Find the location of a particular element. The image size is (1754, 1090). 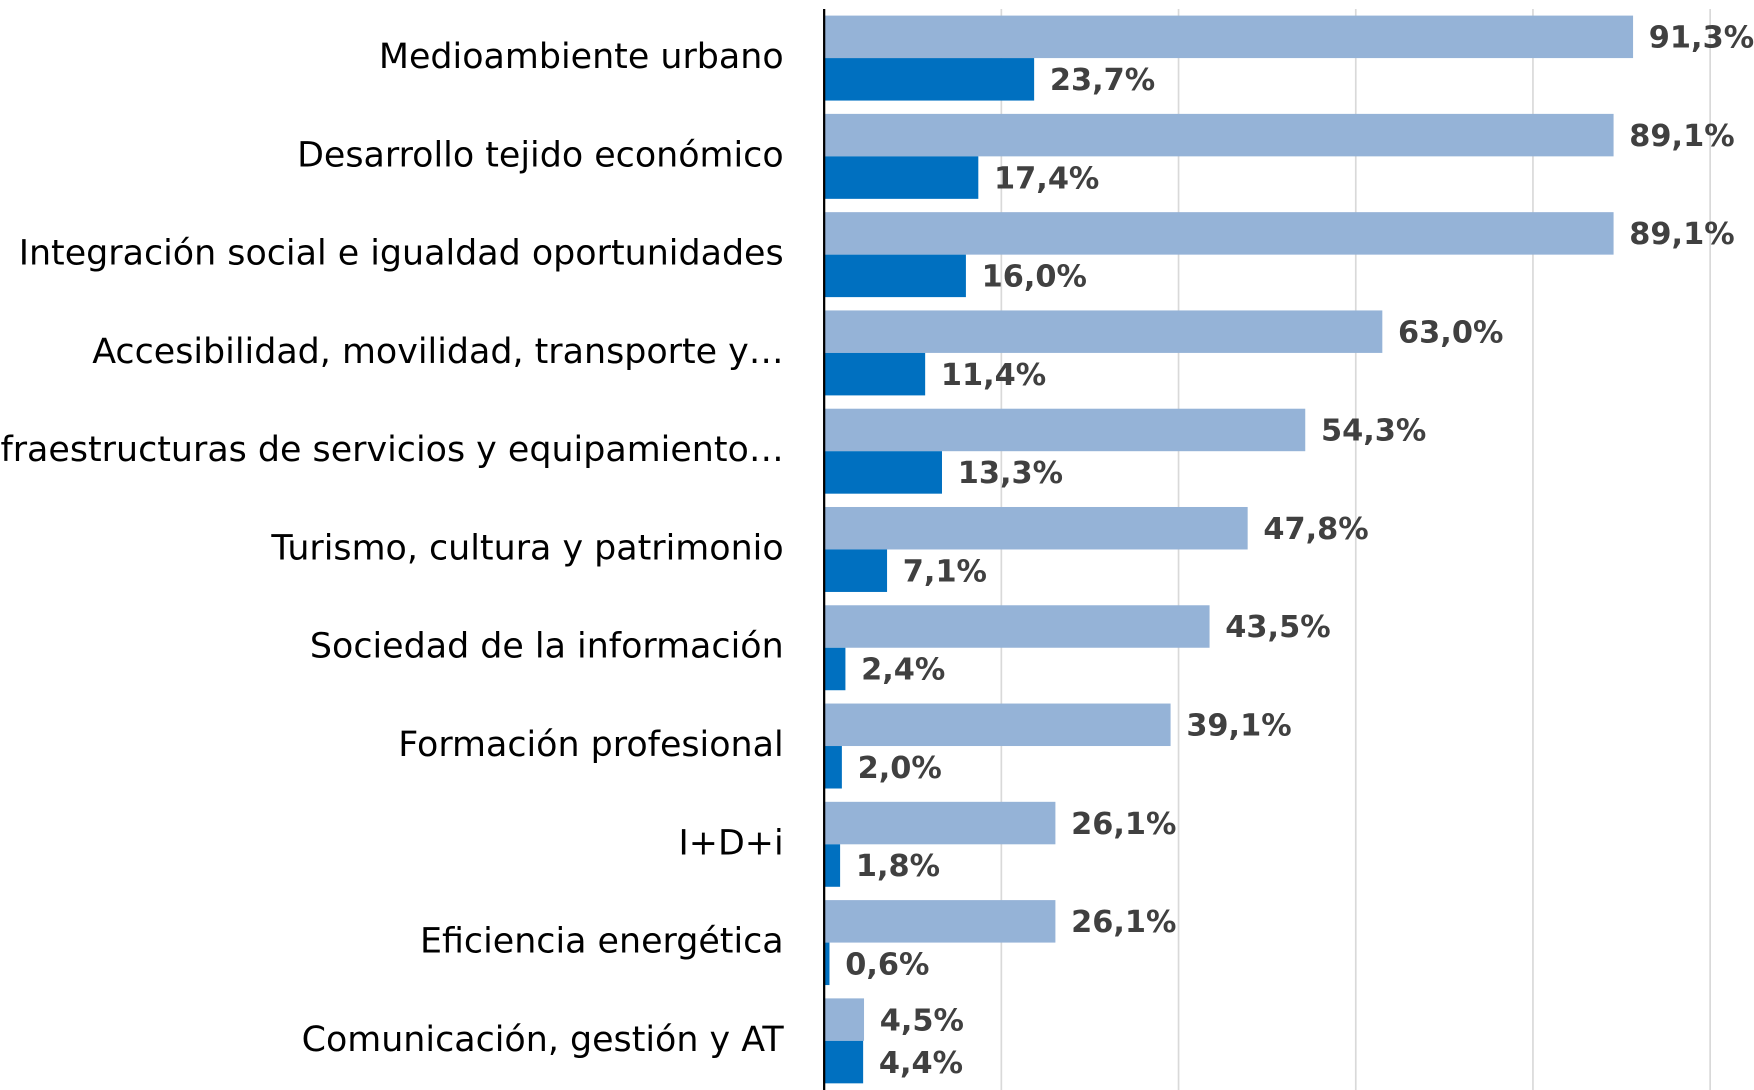

data-label: 23,7% is located at coordinates (1102, 80).